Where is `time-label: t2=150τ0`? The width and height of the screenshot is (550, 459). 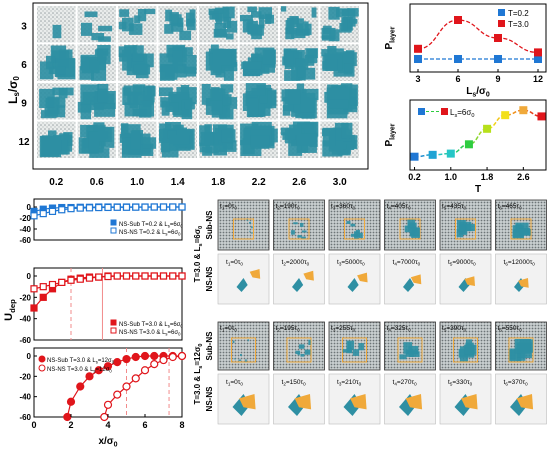 time-label: t2=150τ0 is located at coordinates (294, 383).